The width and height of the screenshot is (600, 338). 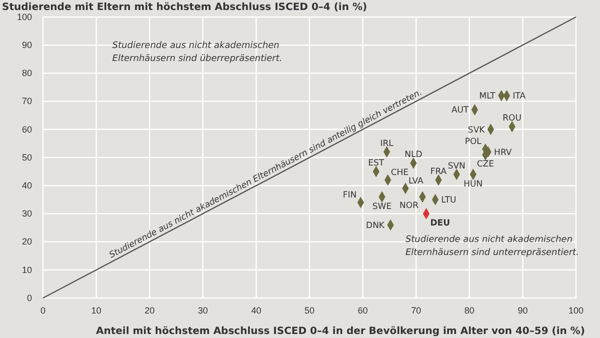 What do you see at coordinates (376, 163) in the screenshot?
I see `annotation: EST` at bounding box center [376, 163].